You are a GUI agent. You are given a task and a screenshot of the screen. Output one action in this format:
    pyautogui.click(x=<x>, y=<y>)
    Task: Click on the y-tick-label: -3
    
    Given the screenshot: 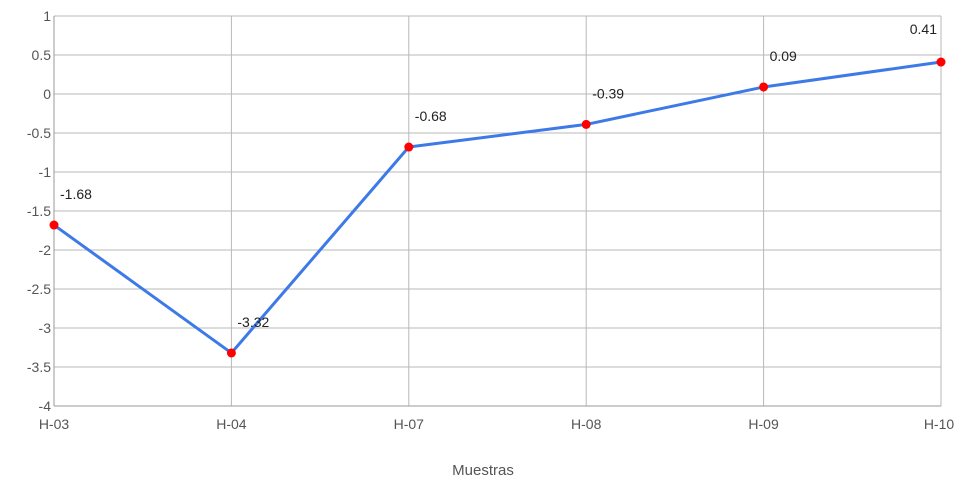 What is the action you would take?
    pyautogui.click(x=45, y=328)
    